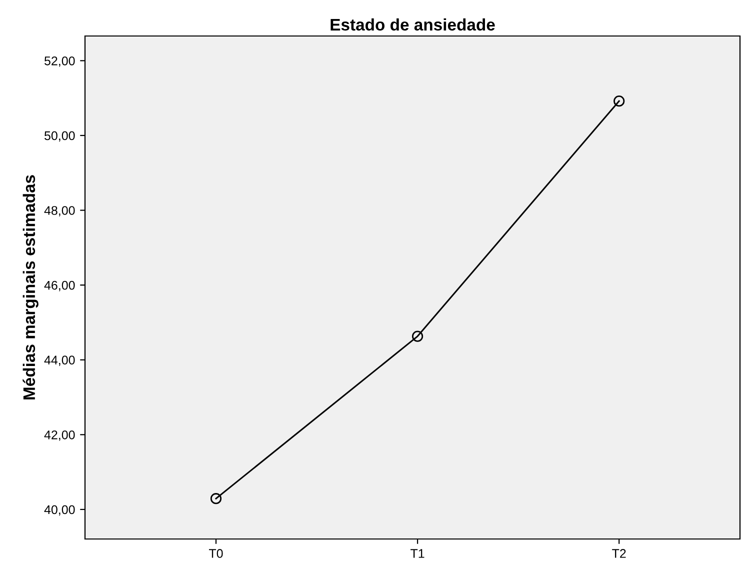 This screenshot has height=563, width=744. Describe the element at coordinates (59, 435) in the screenshot. I see `y-tick-label: 42,00` at that location.